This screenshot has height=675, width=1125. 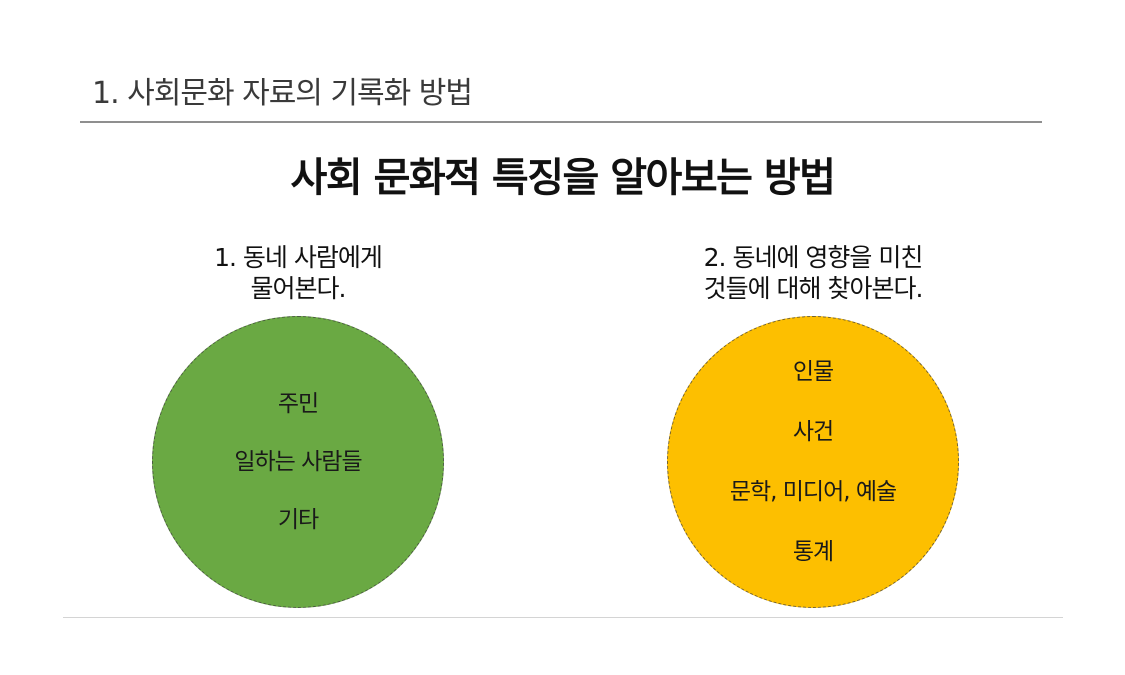 I want to click on circle-item: 일하는 사람들, so click(x=298, y=462).